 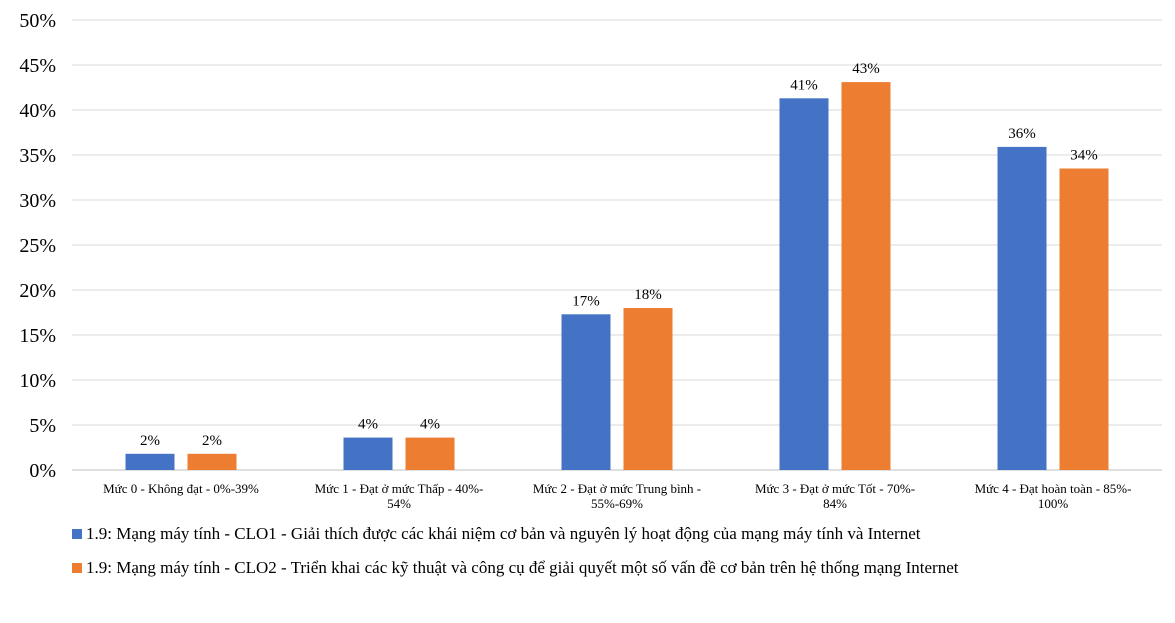 I want to click on data-label-s2-c4: 34%, so click(x=1084, y=156).